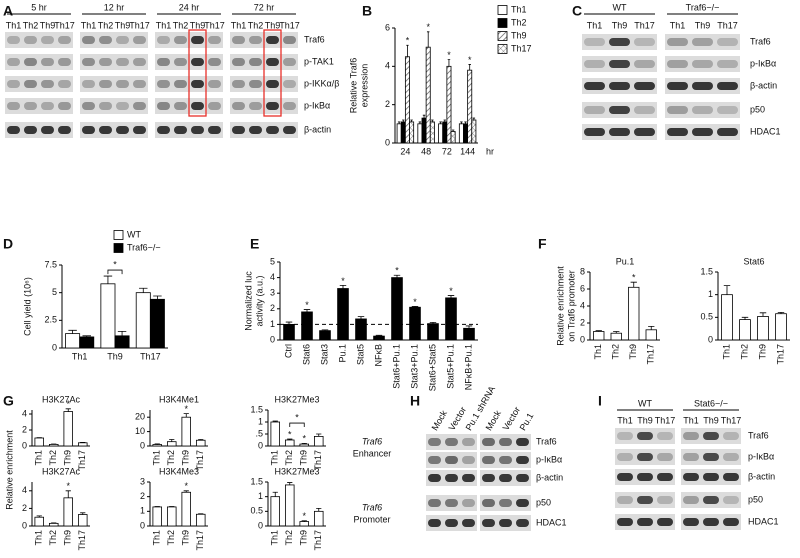  Describe the element at coordinates (24, 508) in the screenshot. I see `y-tick-label: 2` at that location.